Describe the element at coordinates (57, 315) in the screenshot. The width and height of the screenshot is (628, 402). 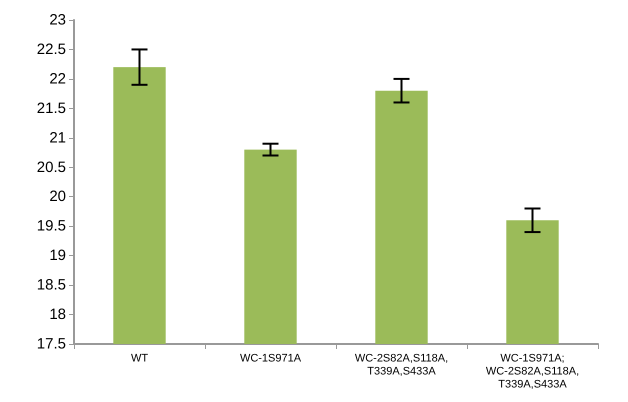
I see `y-tick-label: 18` at that location.